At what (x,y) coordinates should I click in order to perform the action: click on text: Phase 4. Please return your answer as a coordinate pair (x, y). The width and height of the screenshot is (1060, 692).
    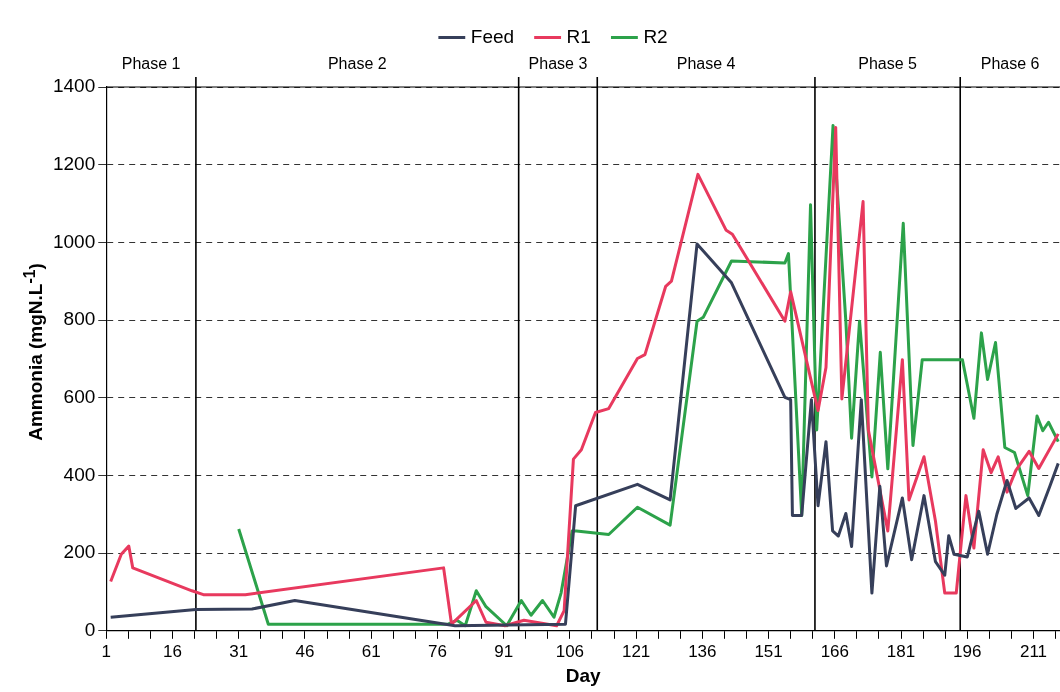
    Looking at the image, I should click on (706, 64).